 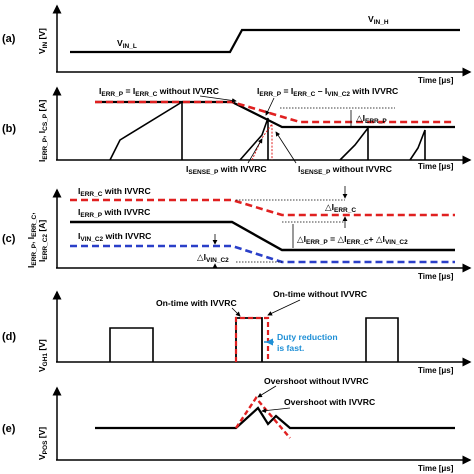 What do you see at coordinates (9, 239) in the screenshot?
I see `panel-c-tag: (c)` at bounding box center [9, 239].